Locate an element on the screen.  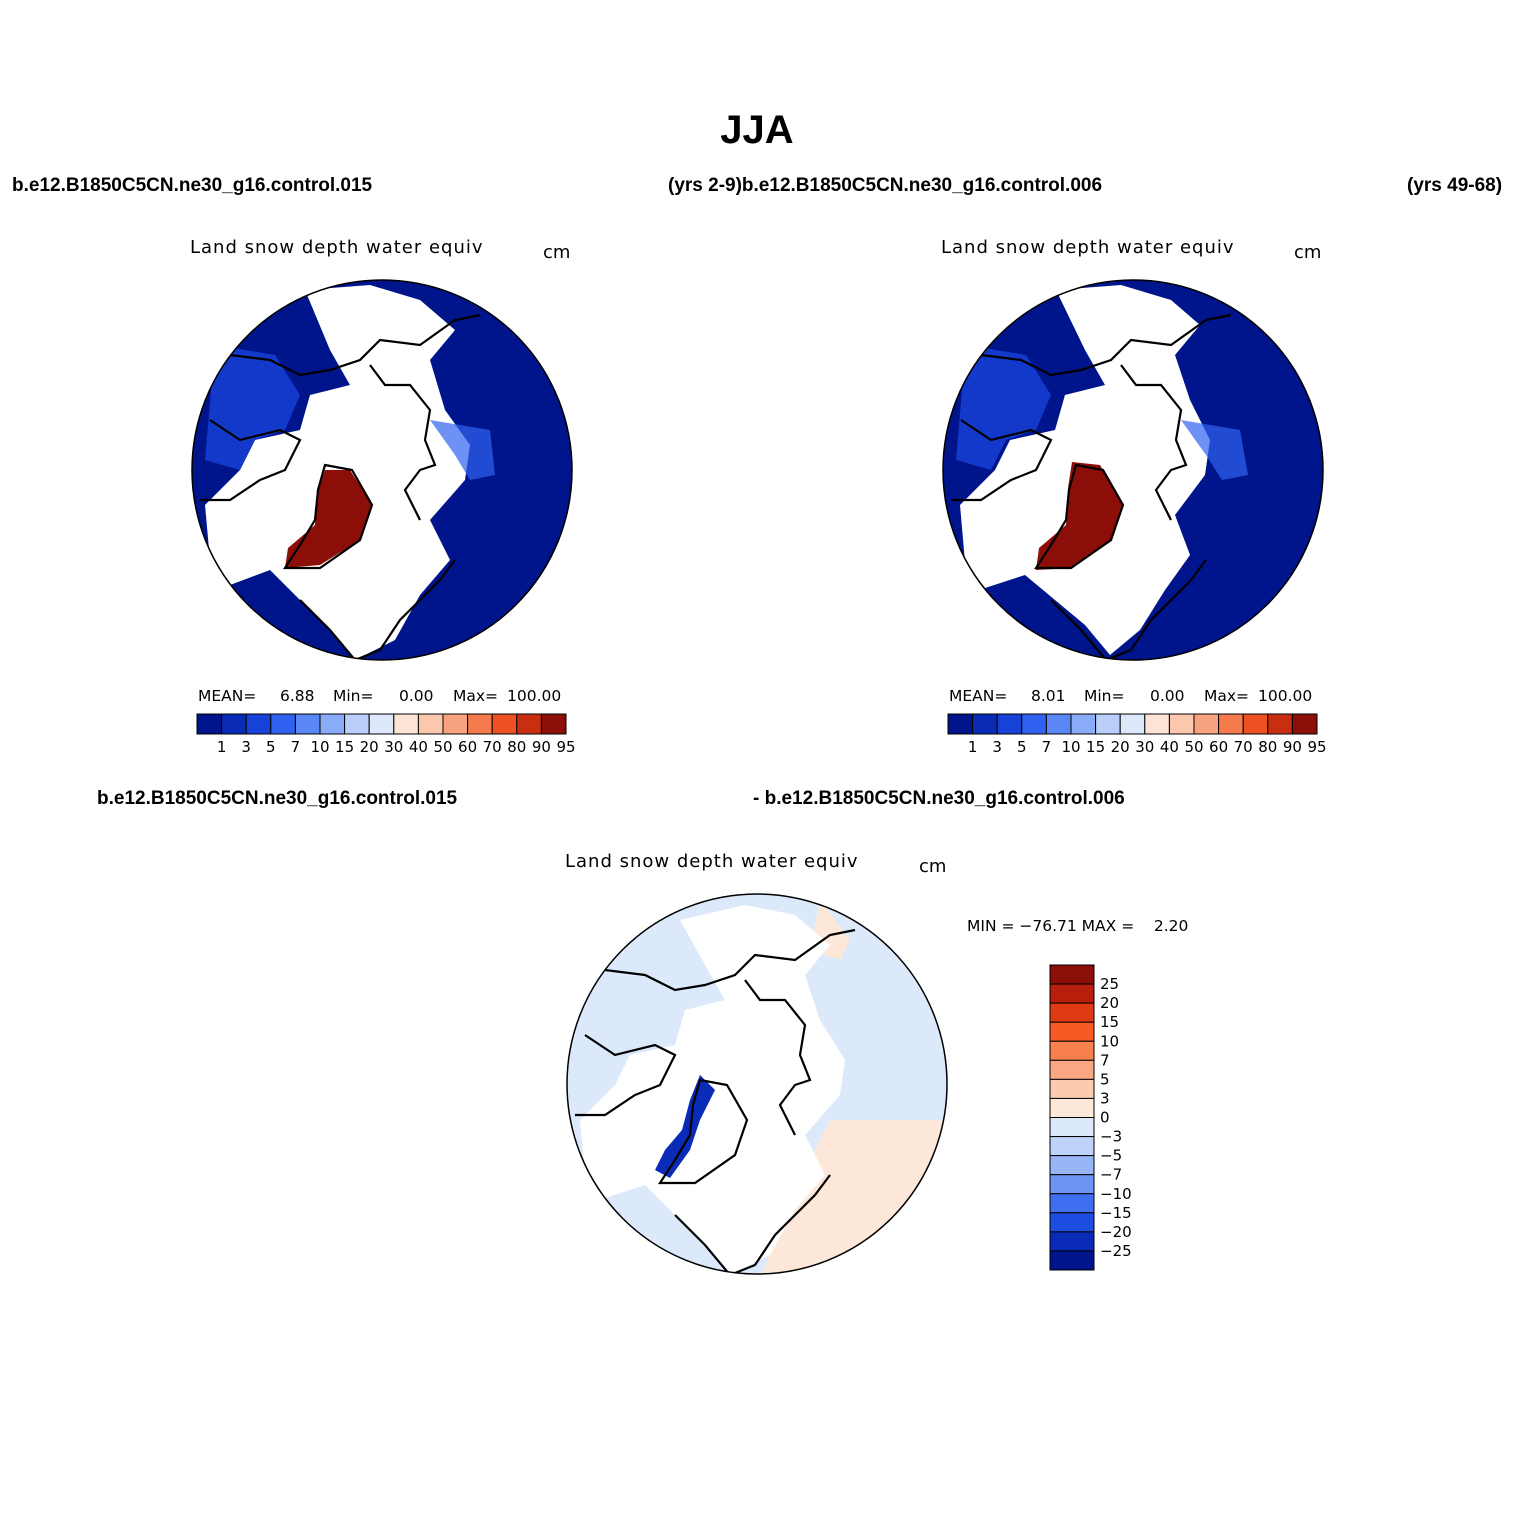
panel2-mean-value: 8.01 is located at coordinates (1048, 696).